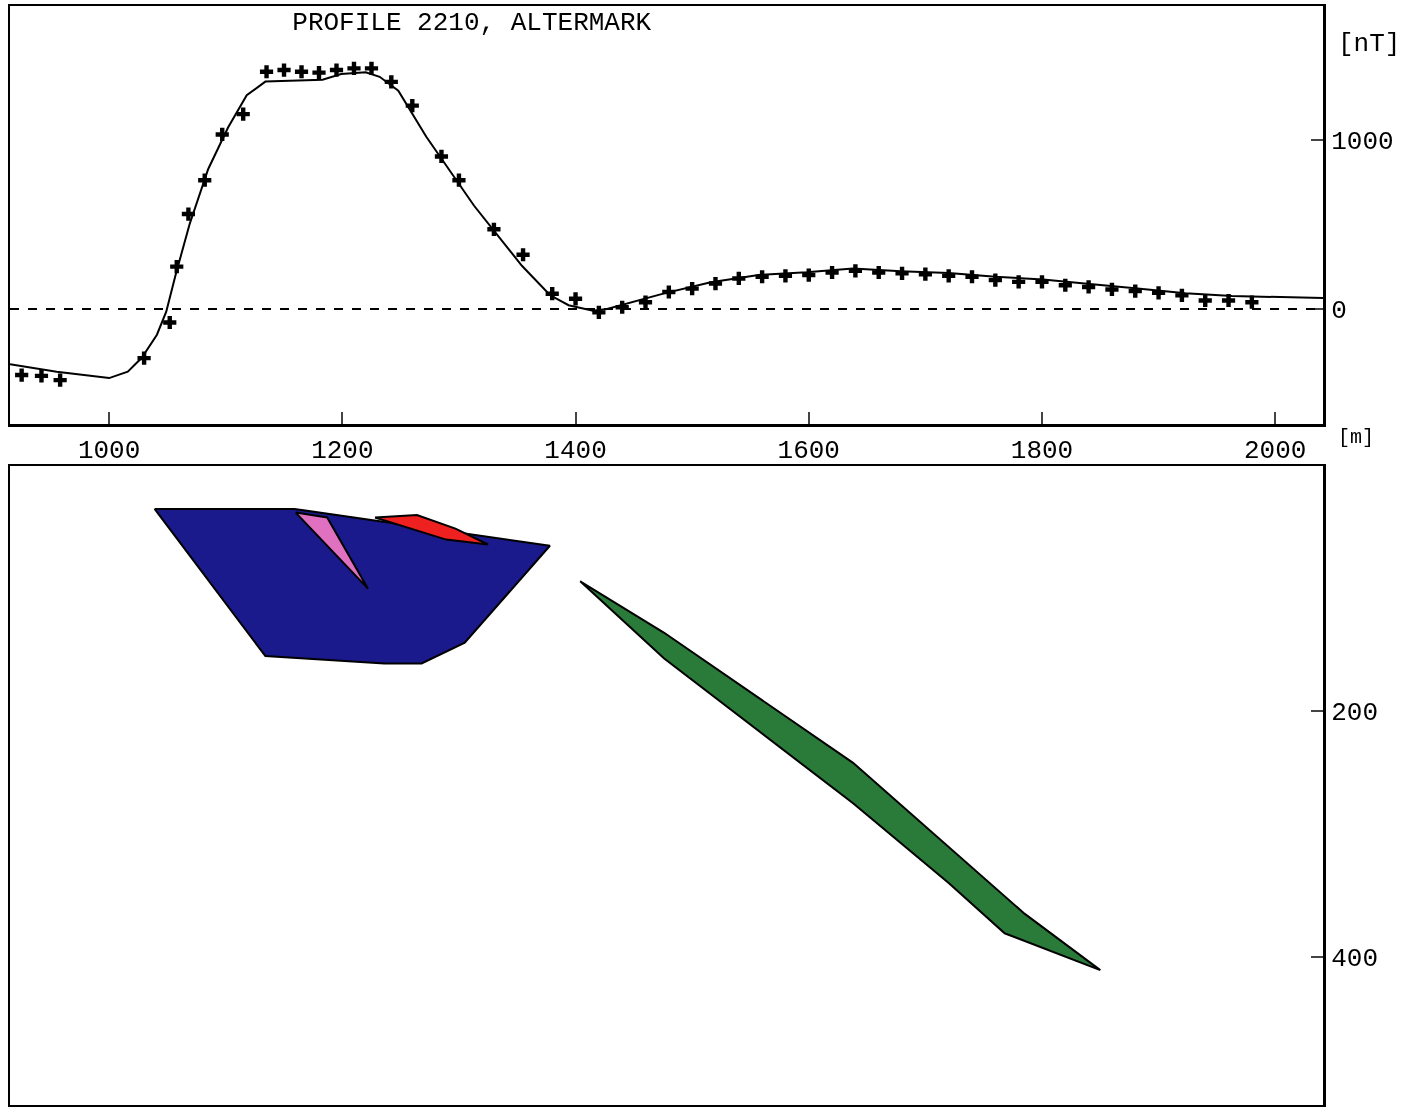 This screenshot has height=1112, width=1415. Describe the element at coordinates (472, 23) in the screenshot. I see `chart-title: PROFILE 2210, ALTERMARK` at that location.